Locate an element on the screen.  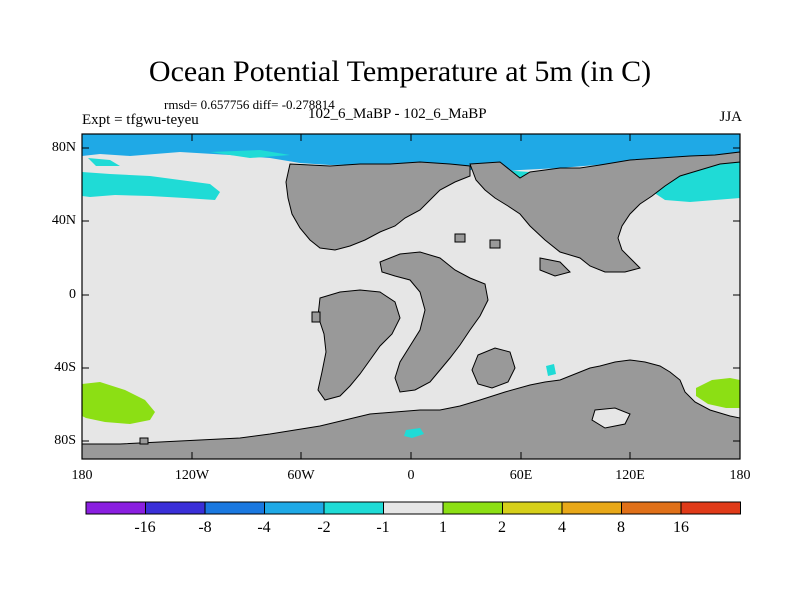
arctic-cooling-region is located at coordinates (411, 153).